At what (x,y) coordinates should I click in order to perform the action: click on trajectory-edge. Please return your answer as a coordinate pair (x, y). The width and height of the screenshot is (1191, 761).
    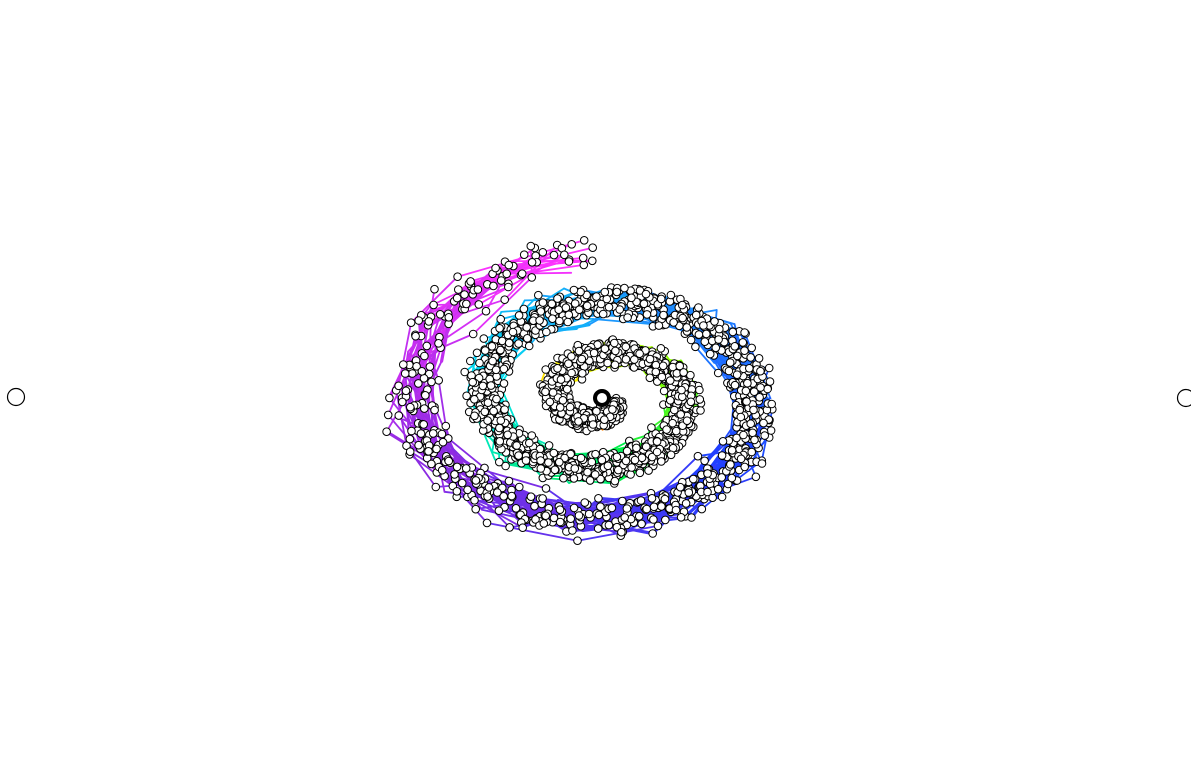
    Looking at the image, I should click on (539, 273).